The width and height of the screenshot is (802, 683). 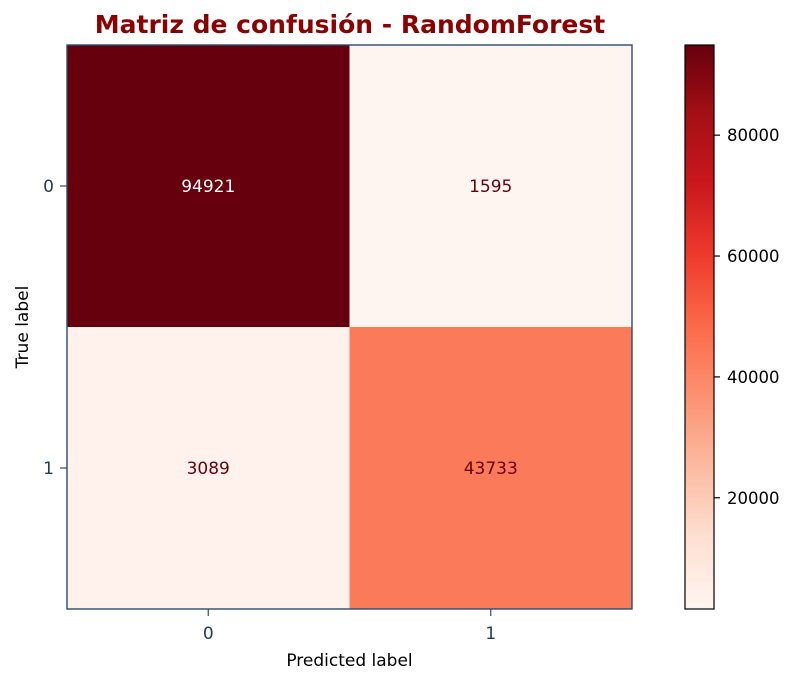 I want to click on y-axis-ticks: 01, so click(x=55, y=328).